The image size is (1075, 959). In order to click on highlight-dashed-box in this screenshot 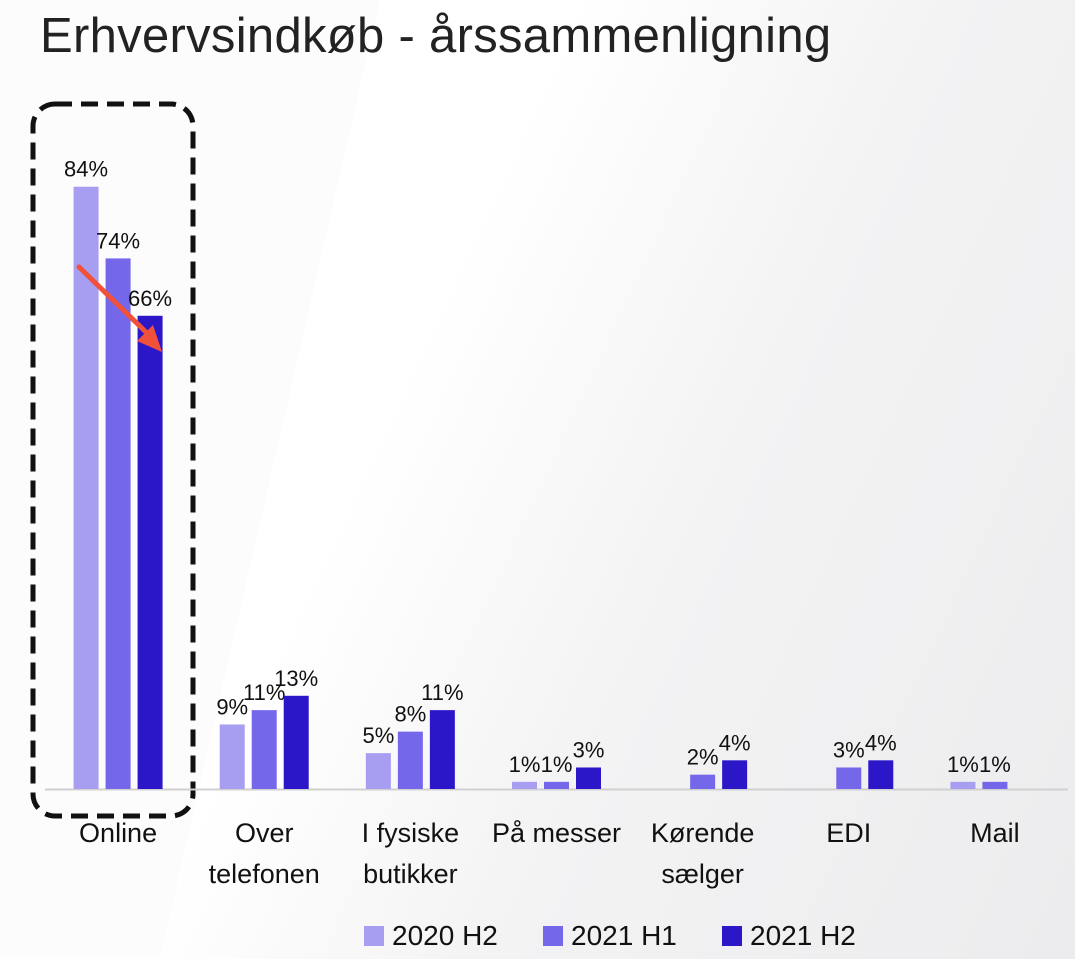, I will do `click(113, 460)`.